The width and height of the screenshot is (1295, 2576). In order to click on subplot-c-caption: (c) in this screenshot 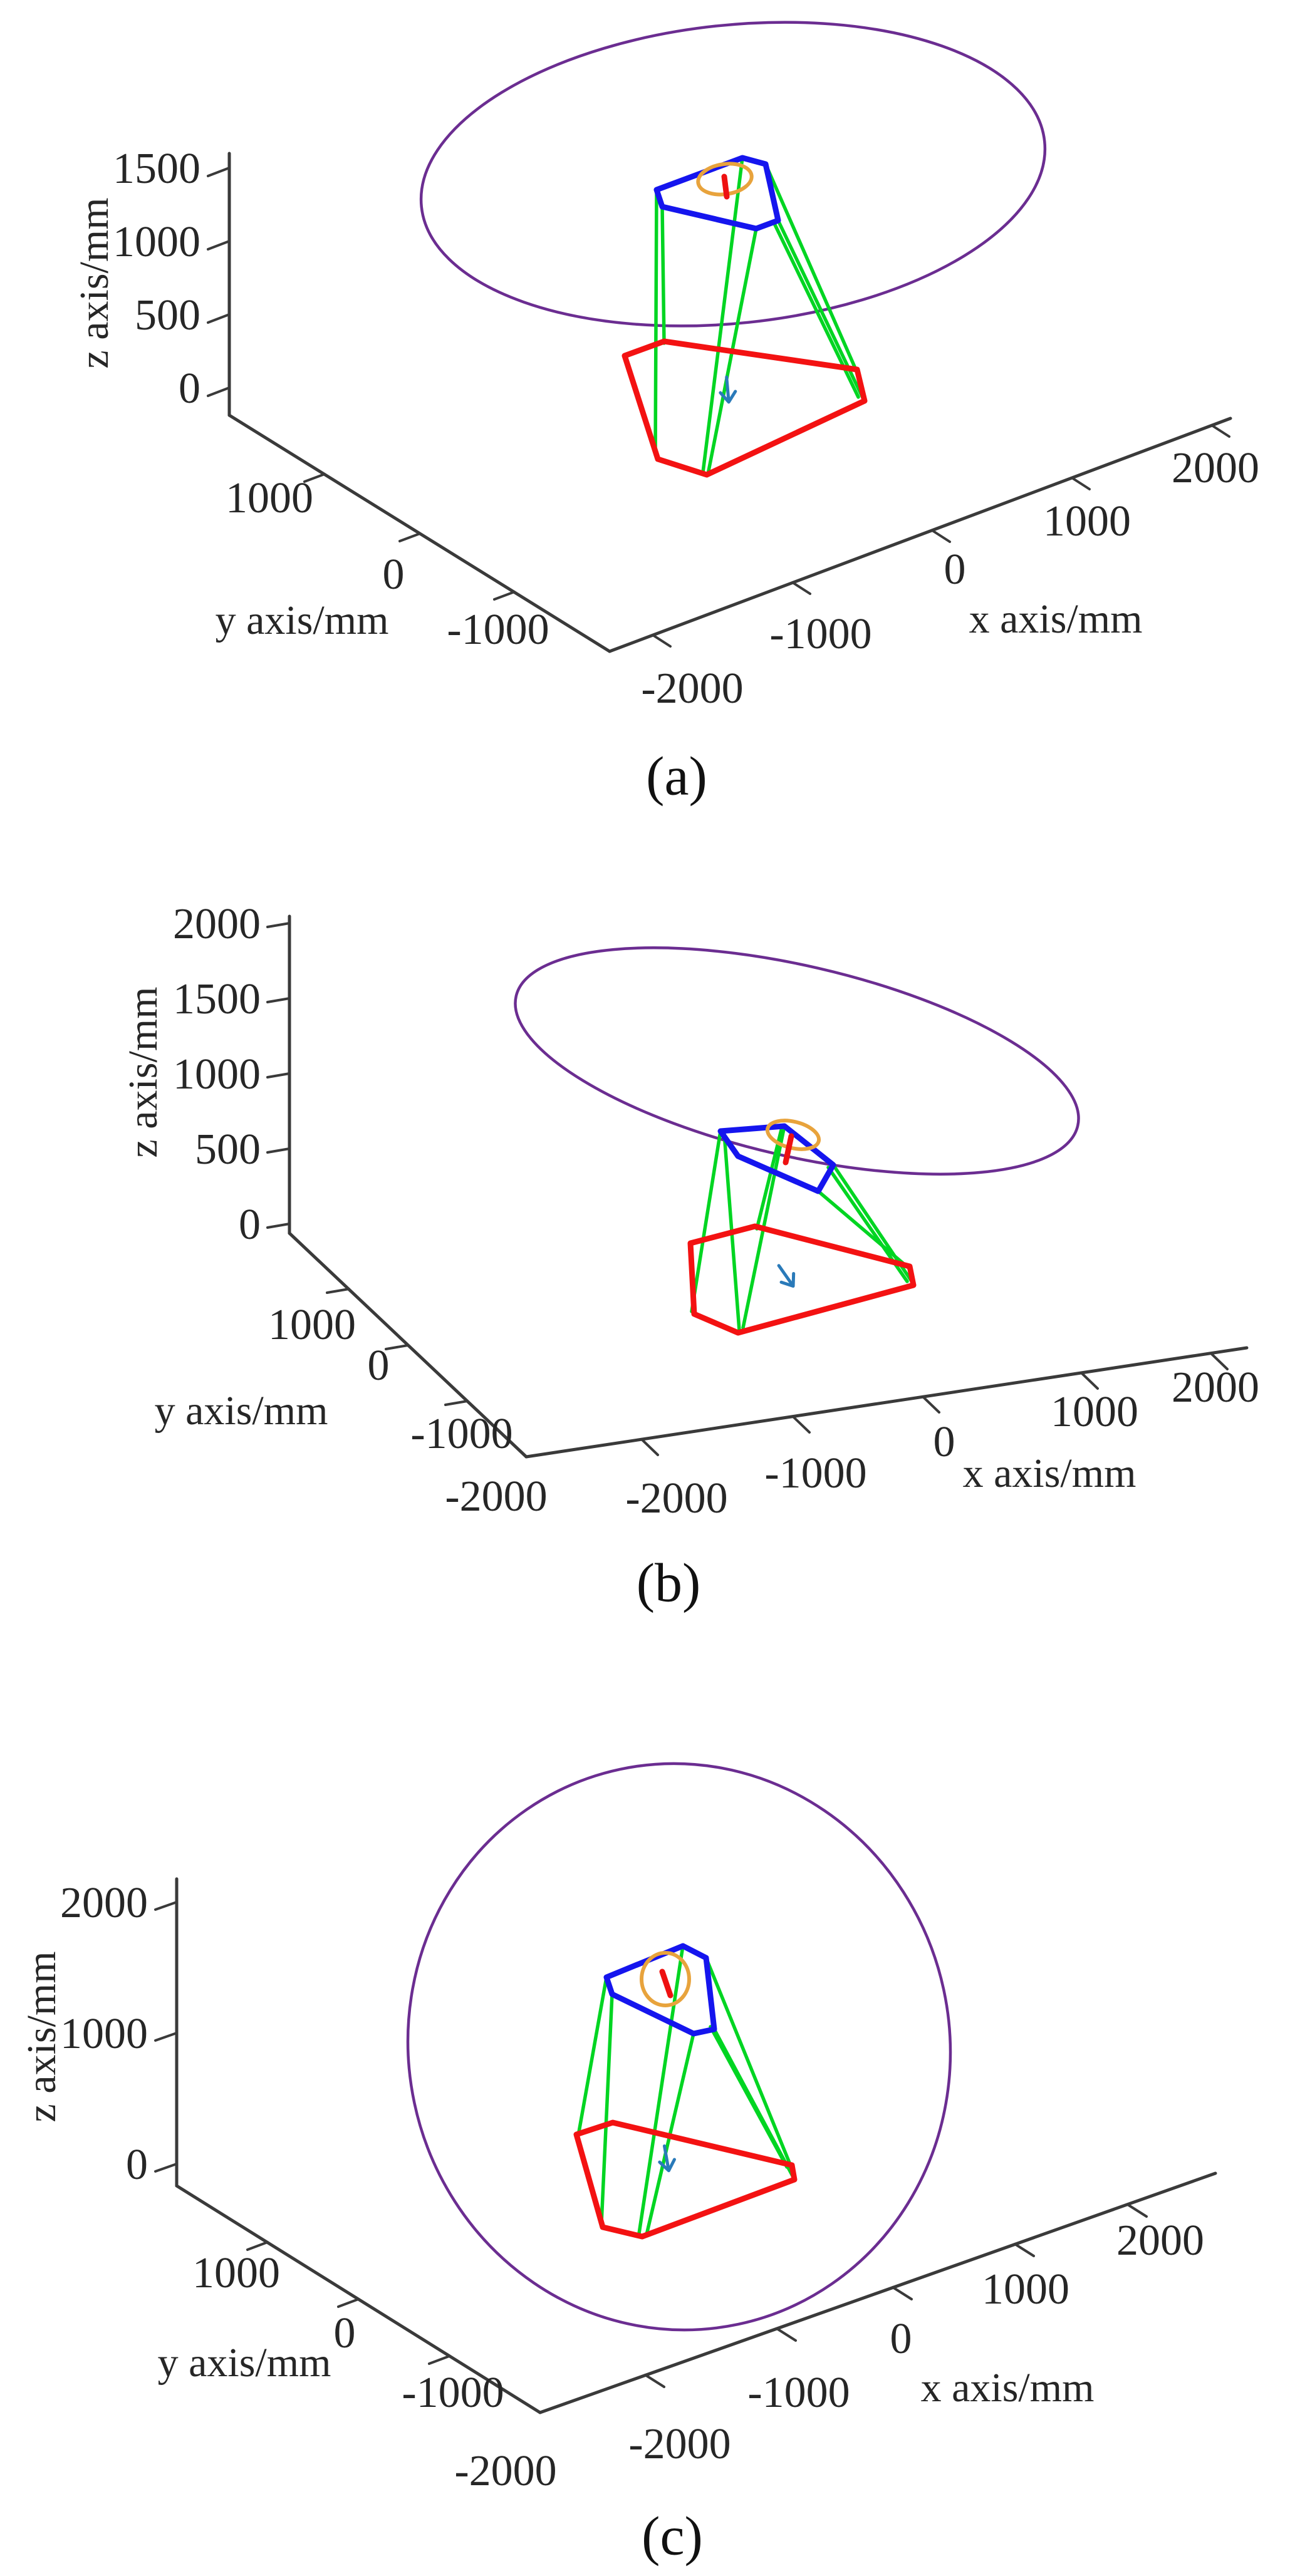, I will do `click(672, 2536)`.